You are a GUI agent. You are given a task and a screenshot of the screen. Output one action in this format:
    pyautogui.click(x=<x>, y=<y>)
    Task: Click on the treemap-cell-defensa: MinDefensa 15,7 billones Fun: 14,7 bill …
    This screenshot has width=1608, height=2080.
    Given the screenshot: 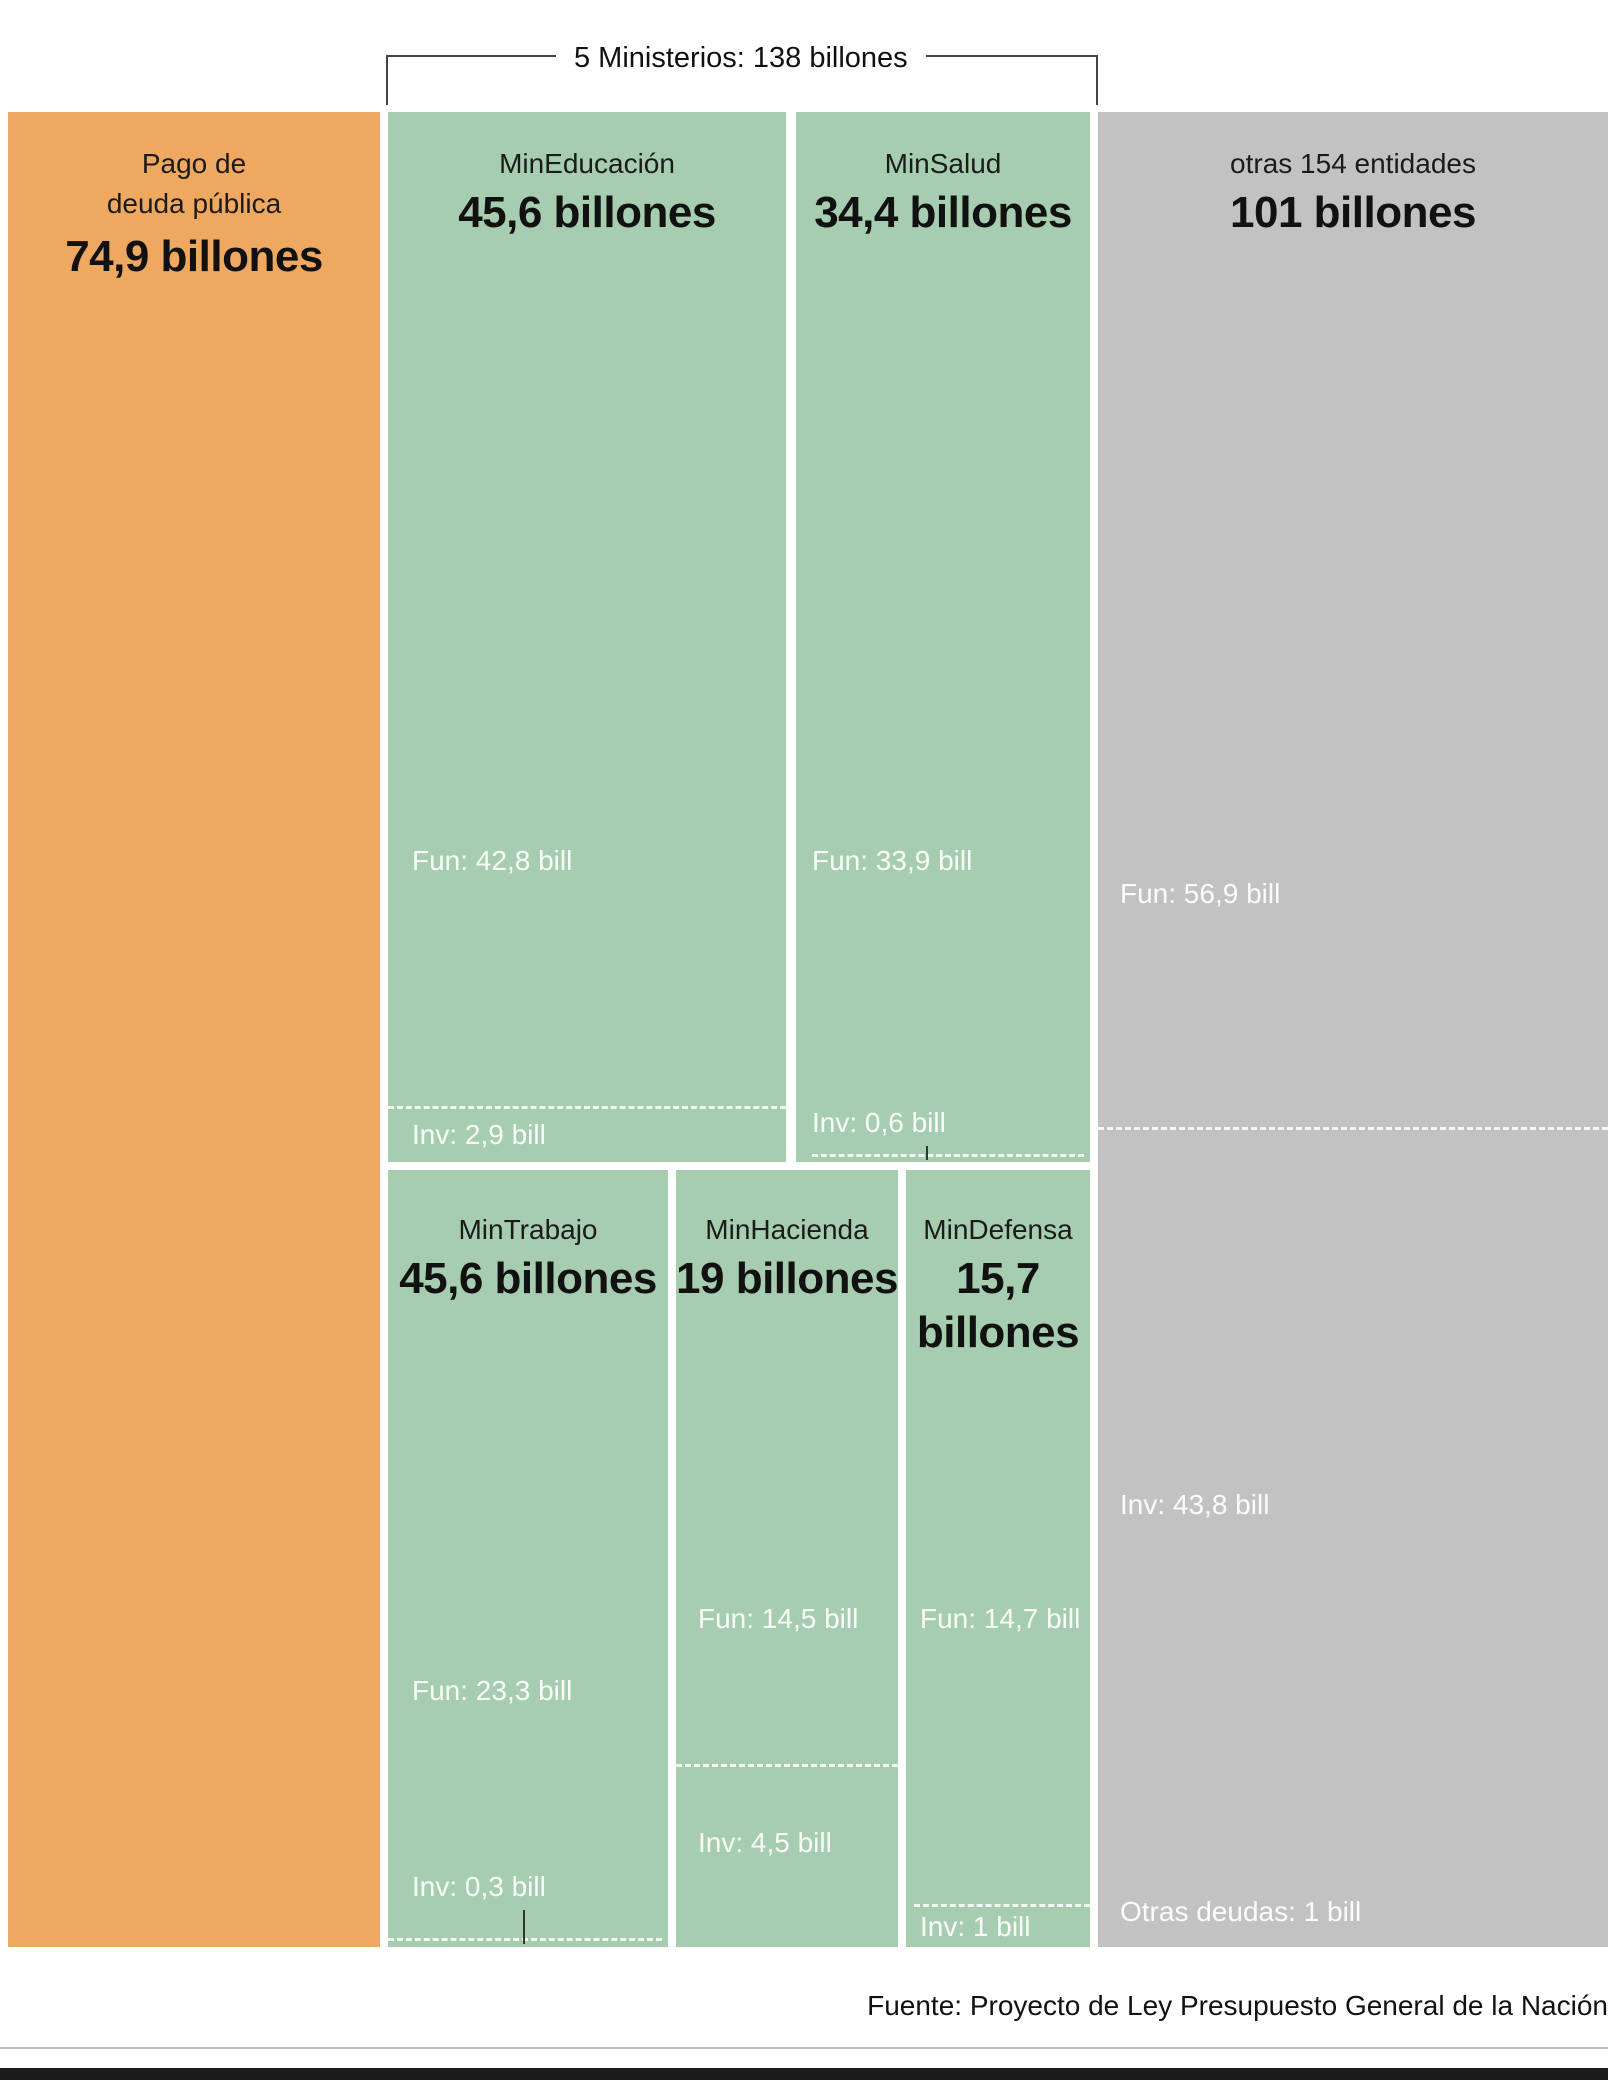 What is the action you would take?
    pyautogui.click(x=998, y=1558)
    